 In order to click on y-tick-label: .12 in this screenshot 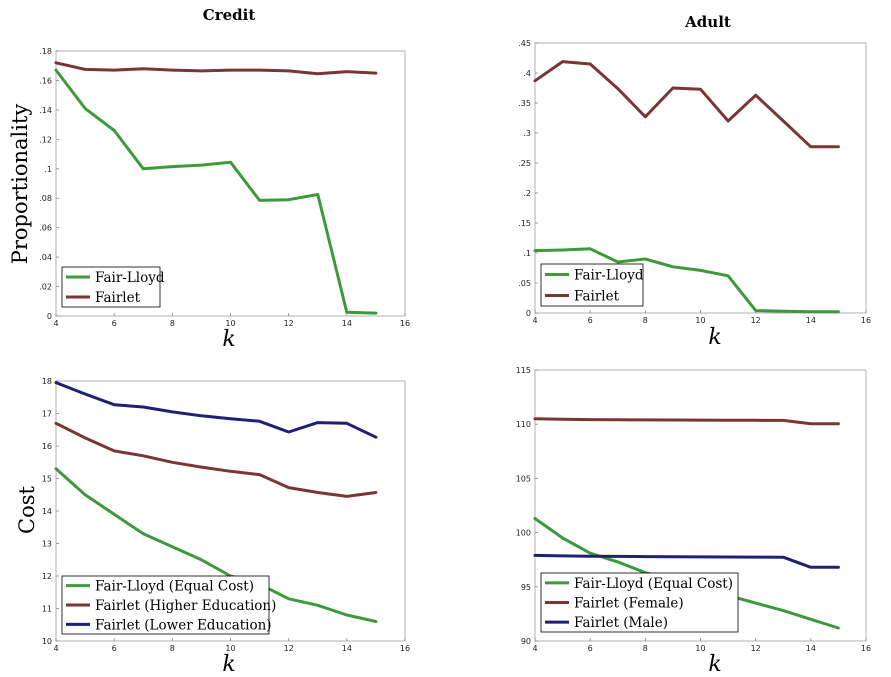, I will do `click(45, 139)`.